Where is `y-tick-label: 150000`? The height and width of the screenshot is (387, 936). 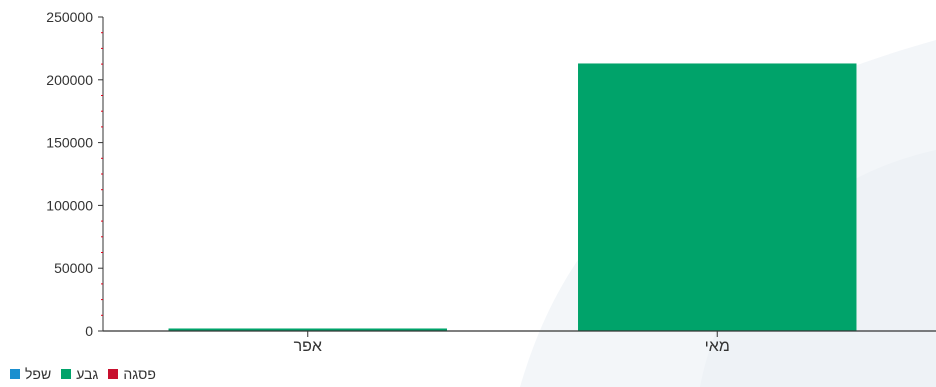 y-tick-label: 150000 is located at coordinates (69, 143).